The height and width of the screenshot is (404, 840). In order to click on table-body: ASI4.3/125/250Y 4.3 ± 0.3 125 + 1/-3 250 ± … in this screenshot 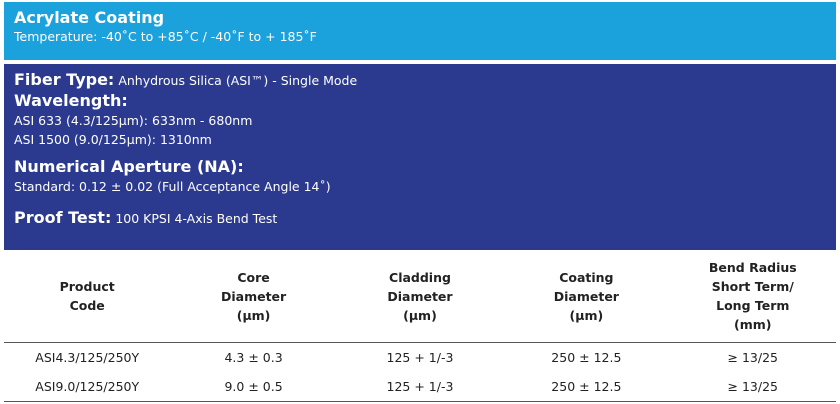, I will do `click(420, 372)`.